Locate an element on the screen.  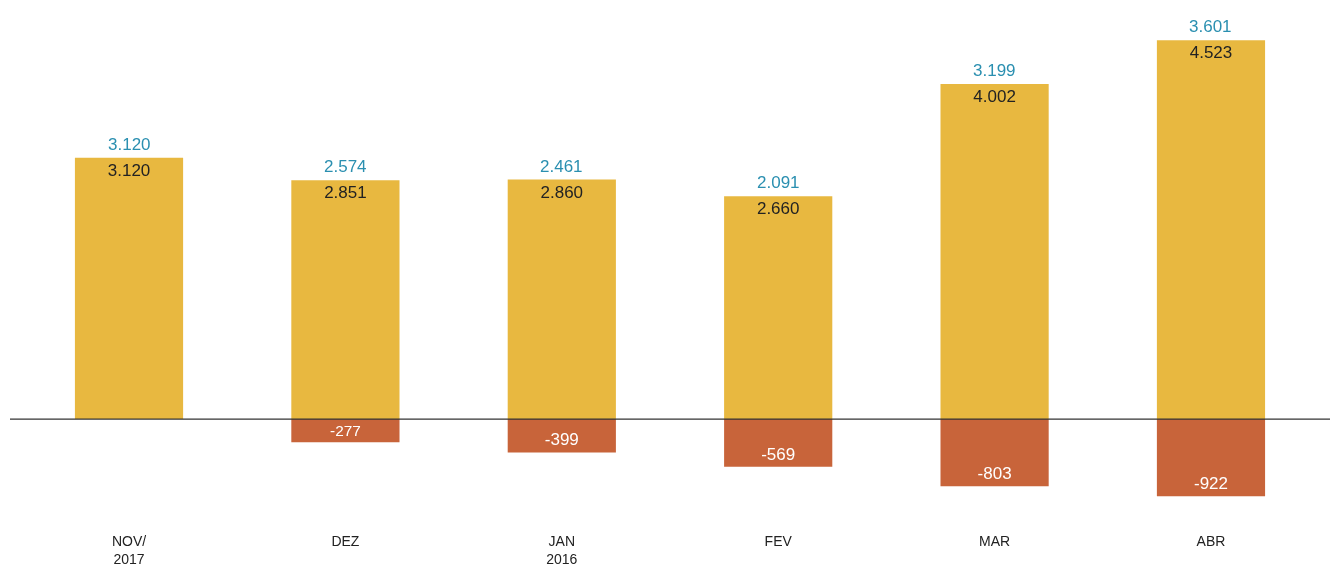
data-label: -803 is located at coordinates (994, 474).